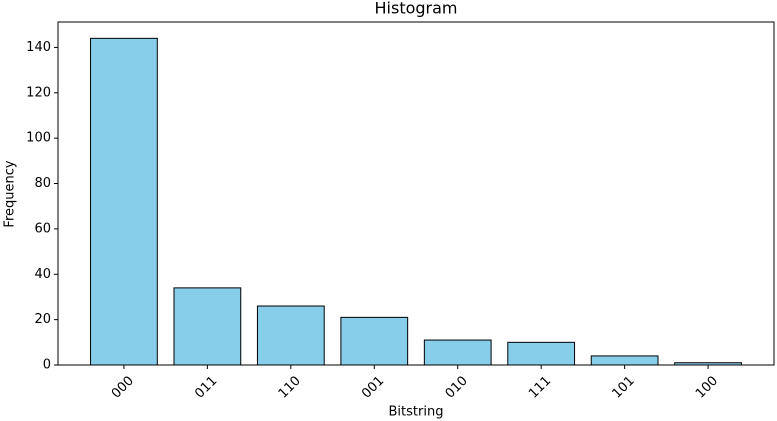  Describe the element at coordinates (416, 412) in the screenshot. I see `x-axis-label: Bitstring` at that location.